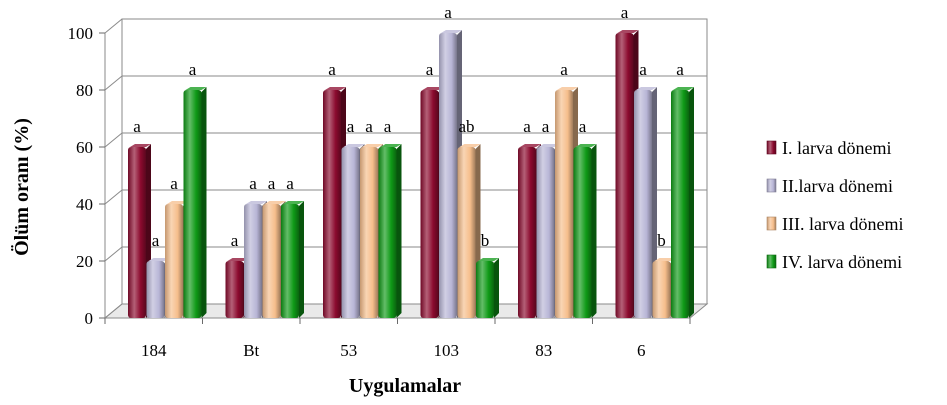 The height and width of the screenshot is (405, 947). I want to click on significance-label: ab, so click(466, 126).